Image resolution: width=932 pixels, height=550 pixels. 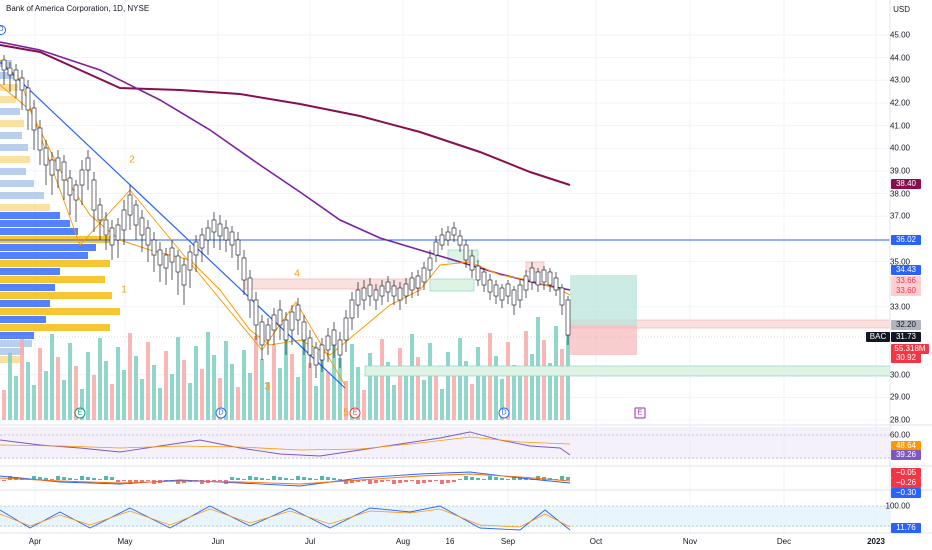 I want to click on rsi-line, so click(x=285, y=444).